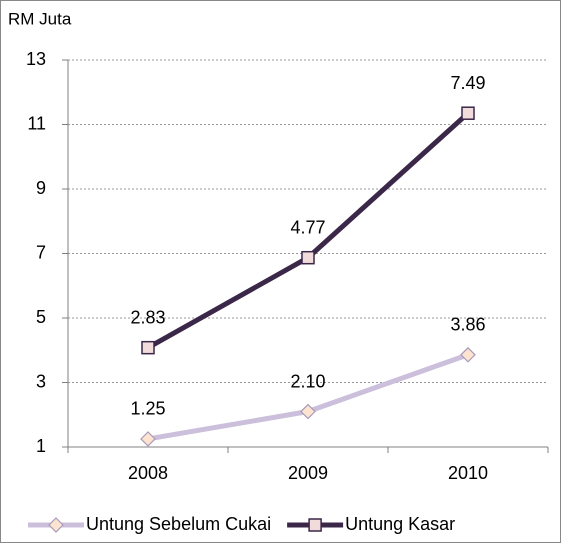  I want to click on x-tick-label: 2010, so click(468, 473).